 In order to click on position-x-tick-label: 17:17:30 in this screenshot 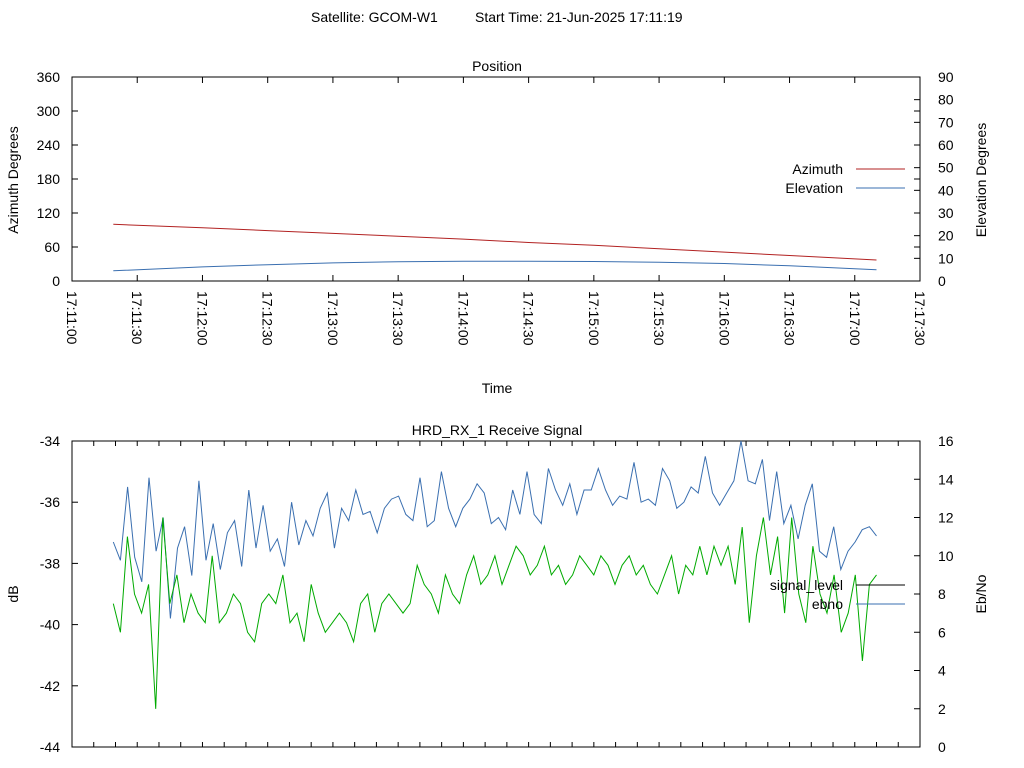, I will do `click(920, 318)`.